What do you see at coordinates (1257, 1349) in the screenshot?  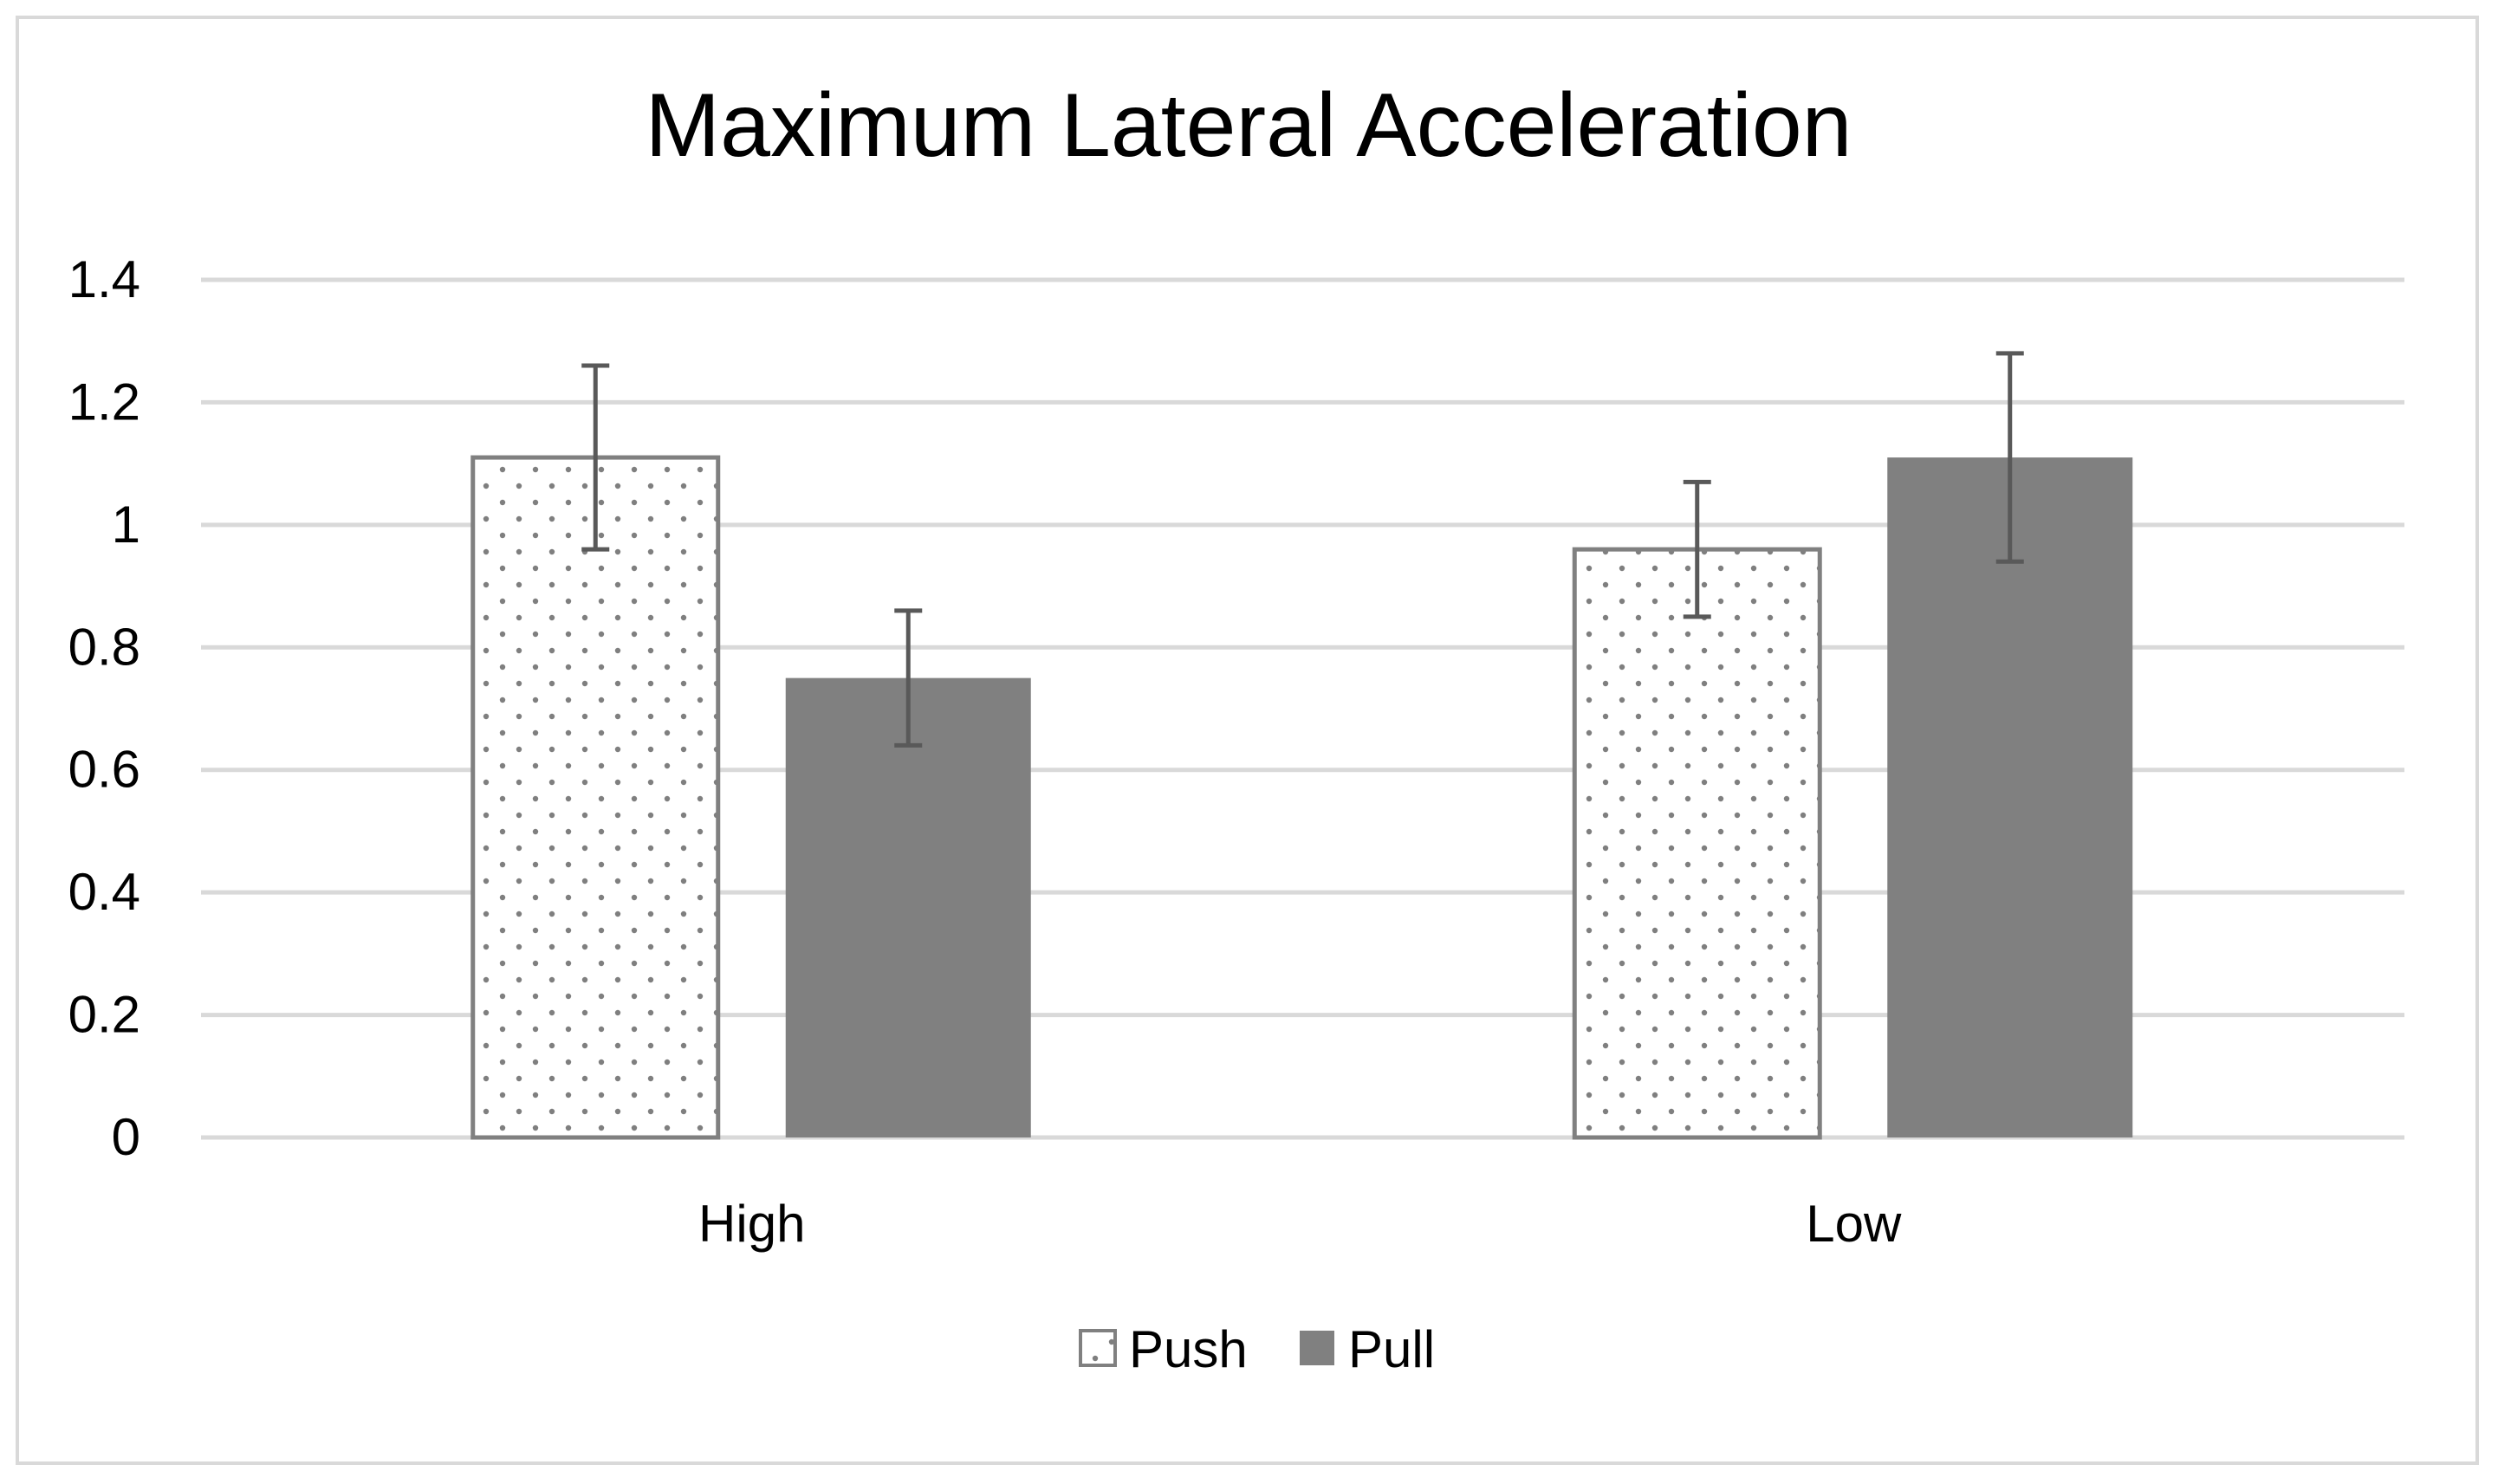 I see `legend: Push Pull` at bounding box center [1257, 1349].